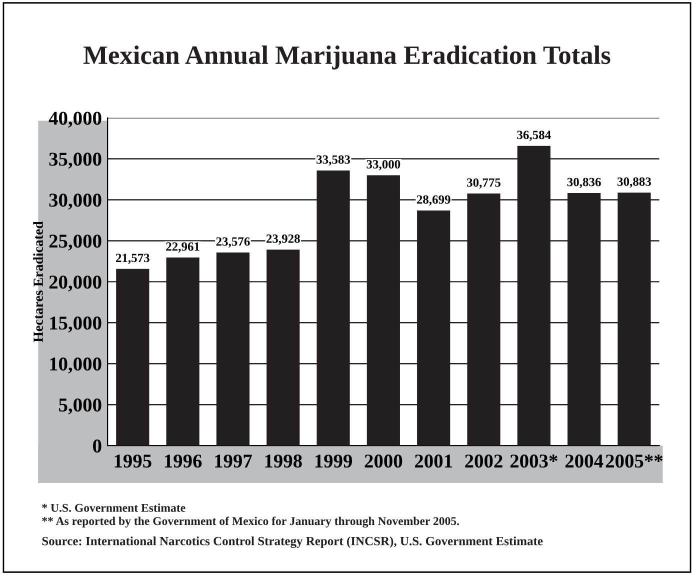 This screenshot has width=694, height=575. Describe the element at coordinates (75, 284) in the screenshot. I see `y-tick-label: 20,000` at that location.